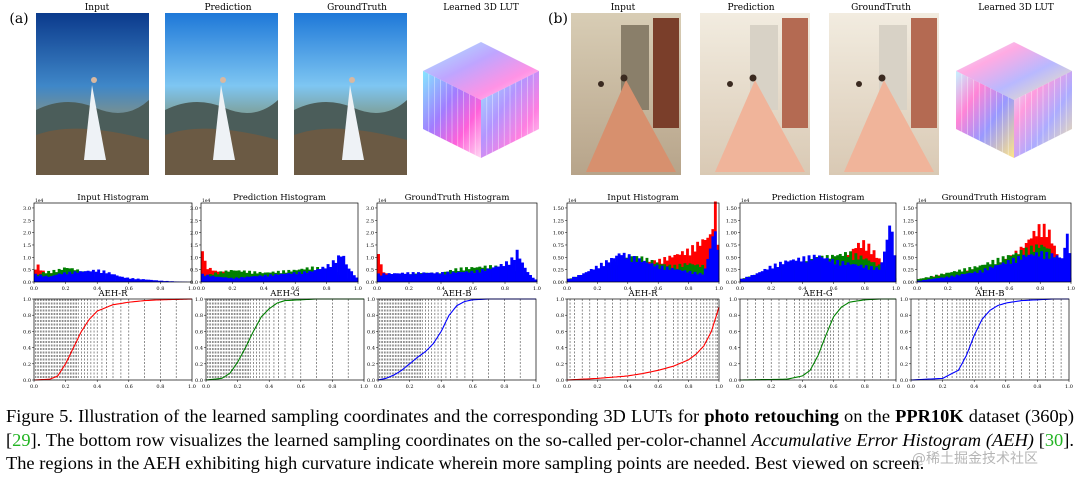 The width and height of the screenshot is (1080, 481). Describe the element at coordinates (1014, 100) in the screenshot. I see `learned-lut-cube-b` at that location.